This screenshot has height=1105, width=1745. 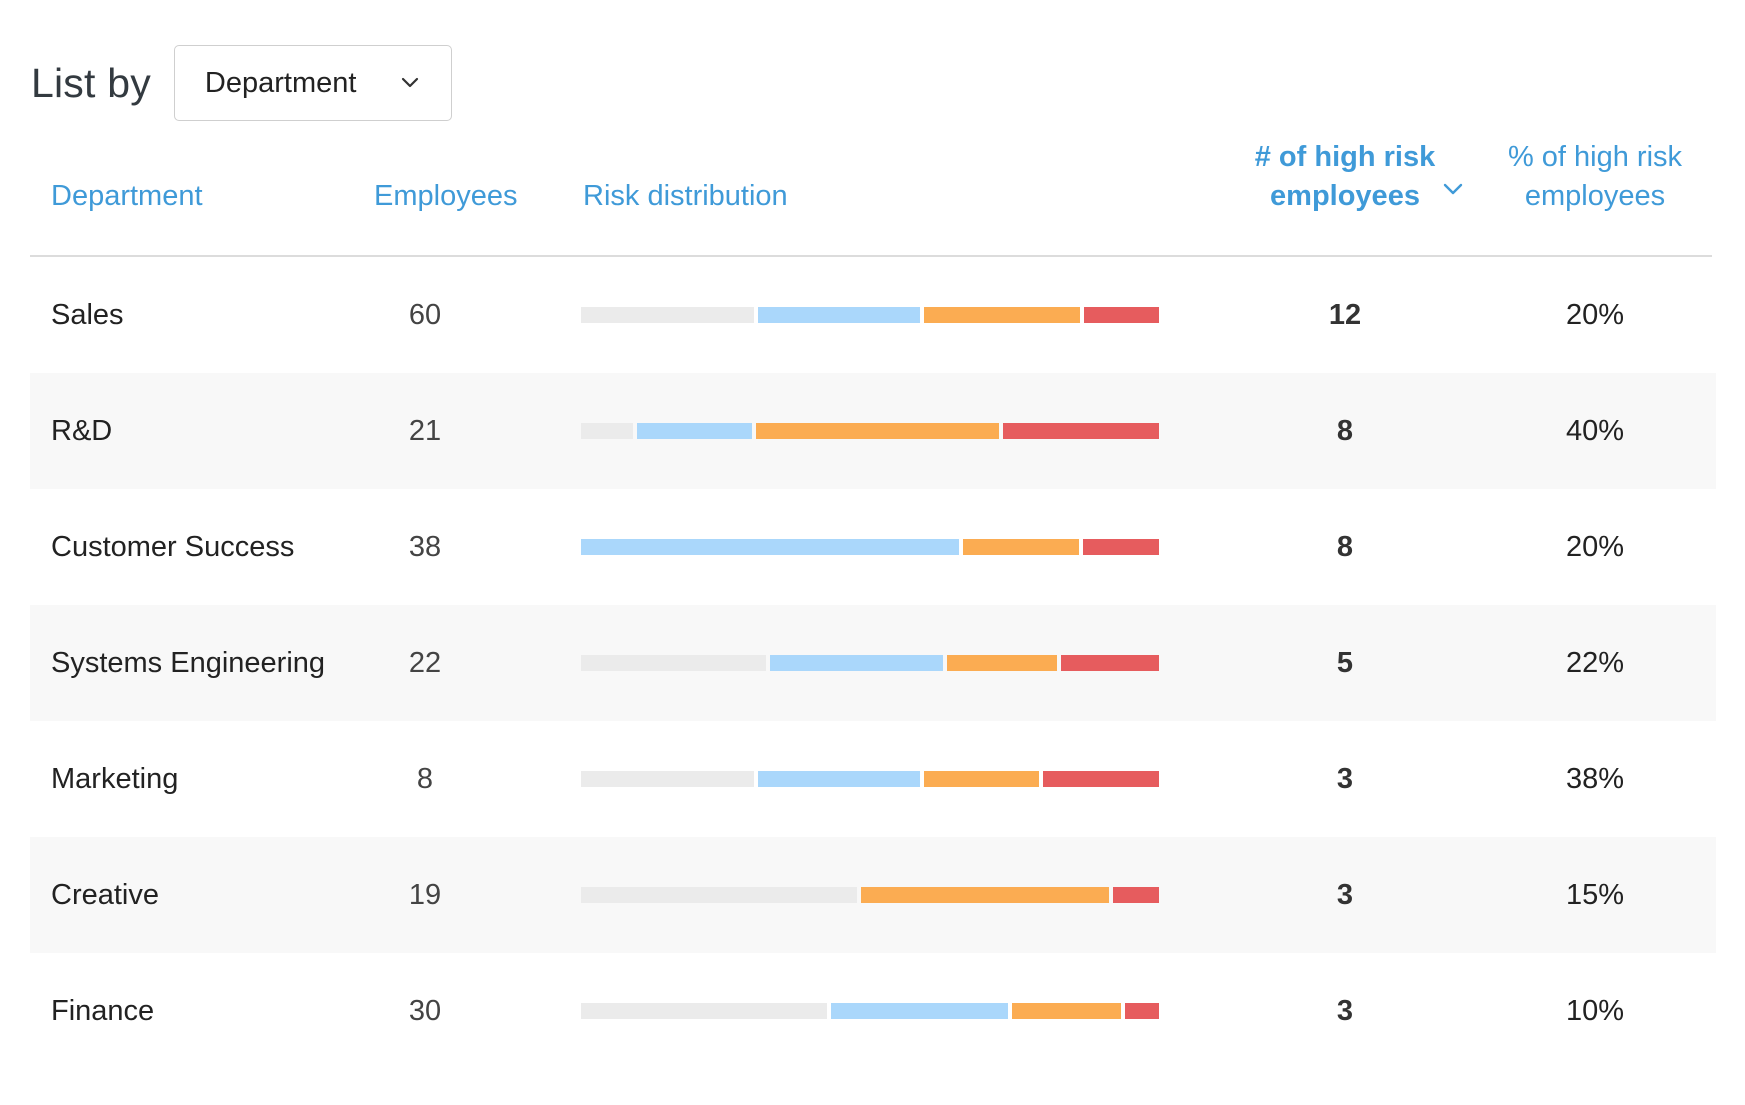 I want to click on table-row: Marketing 8 3 38%, so click(x=873, y=779).